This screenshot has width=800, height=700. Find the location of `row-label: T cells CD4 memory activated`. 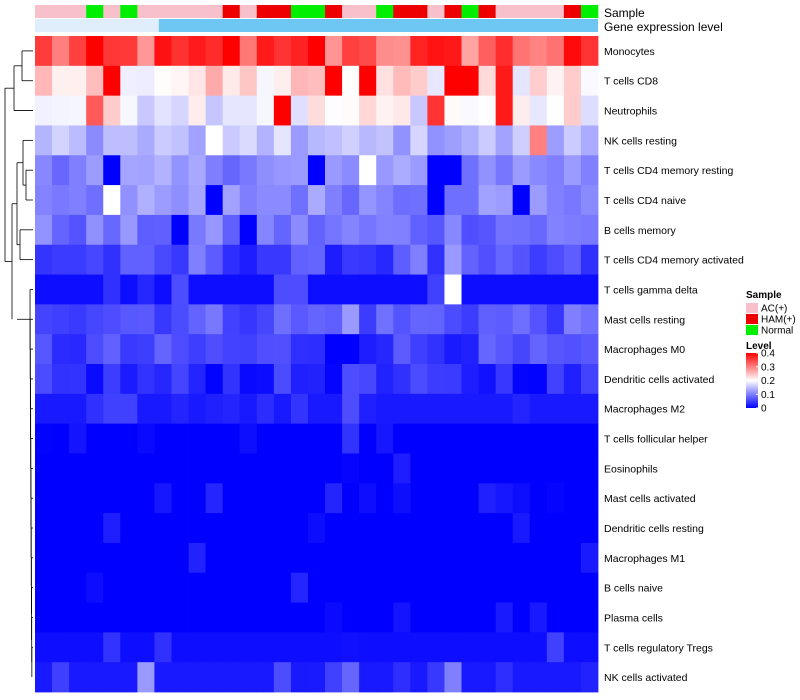

row-label: T cells CD4 memory activated is located at coordinates (674, 261).